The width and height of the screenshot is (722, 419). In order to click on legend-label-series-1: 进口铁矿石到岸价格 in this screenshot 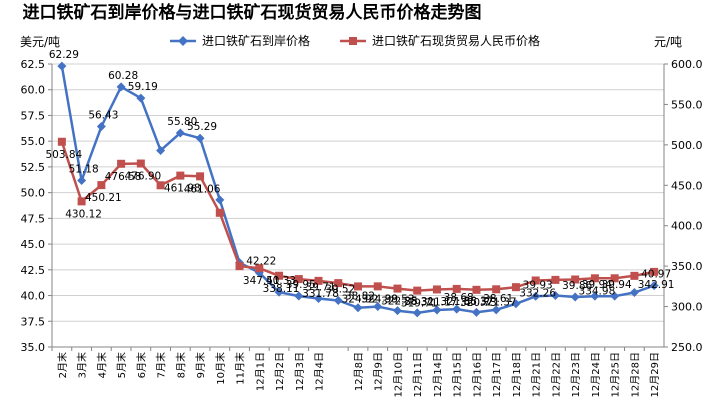, I will do `click(256, 40)`.